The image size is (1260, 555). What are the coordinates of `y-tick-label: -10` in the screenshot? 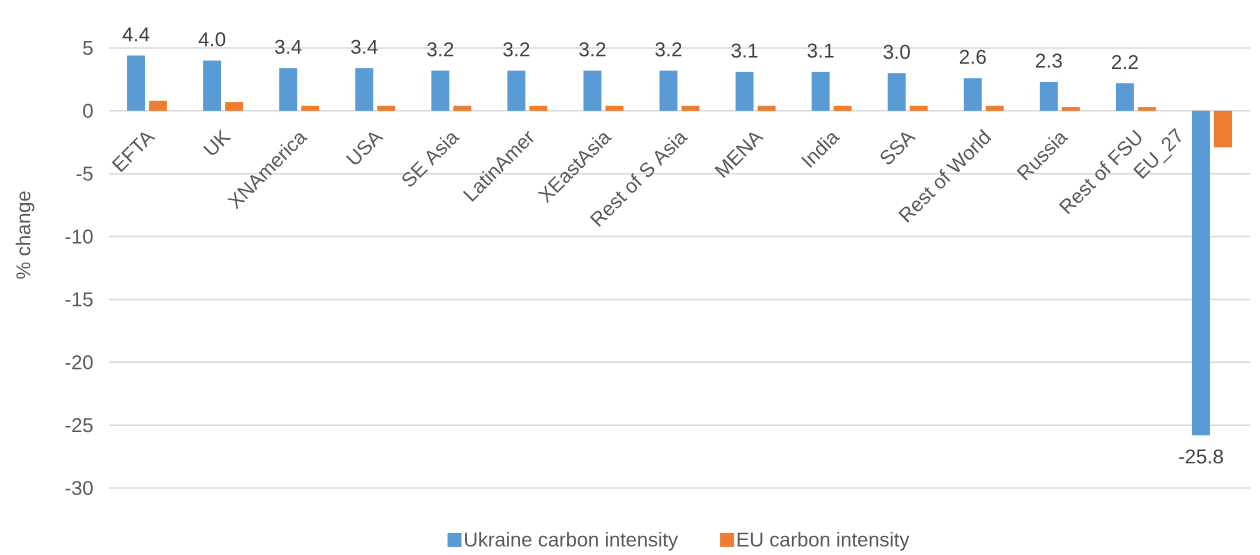 It's located at (79, 236).